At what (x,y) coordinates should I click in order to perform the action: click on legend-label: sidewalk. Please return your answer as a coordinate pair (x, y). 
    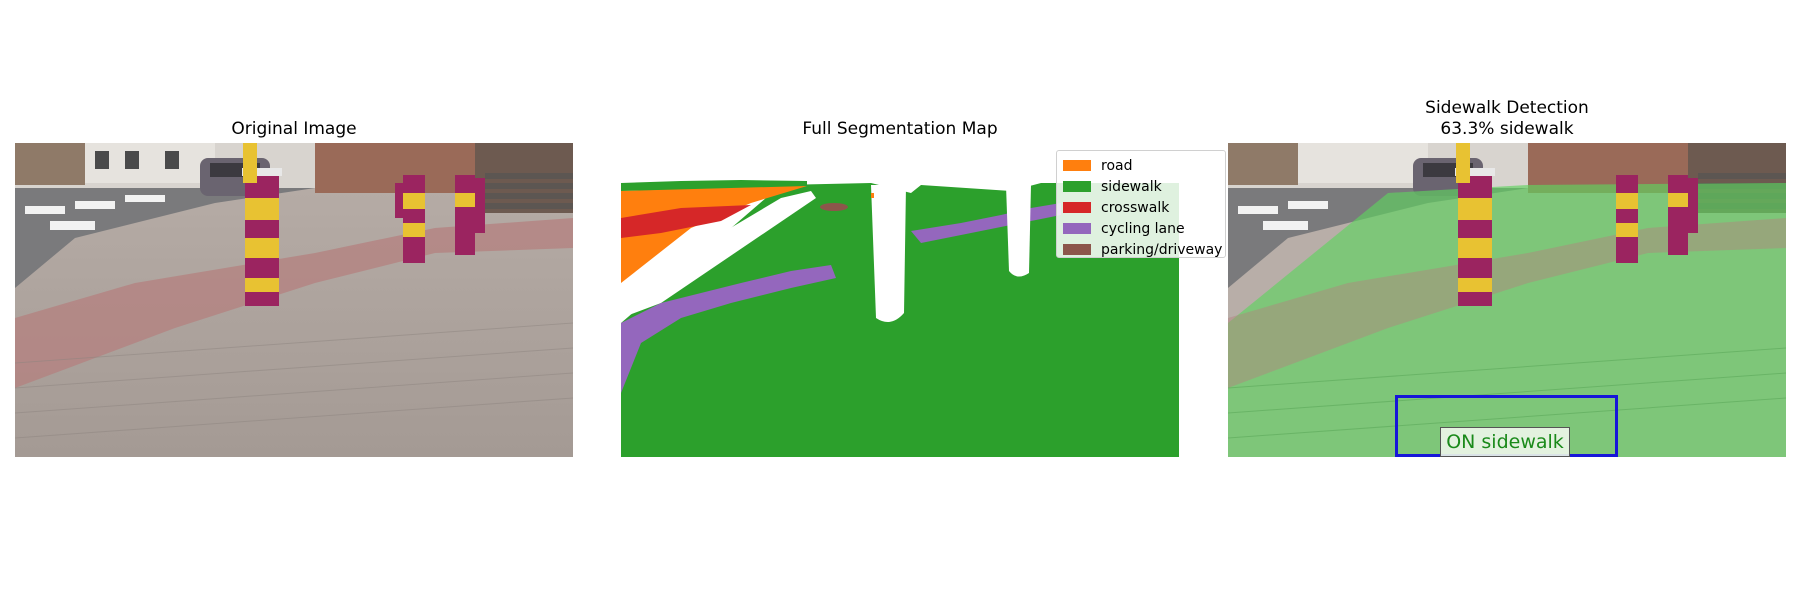
    Looking at the image, I should click on (1131, 186).